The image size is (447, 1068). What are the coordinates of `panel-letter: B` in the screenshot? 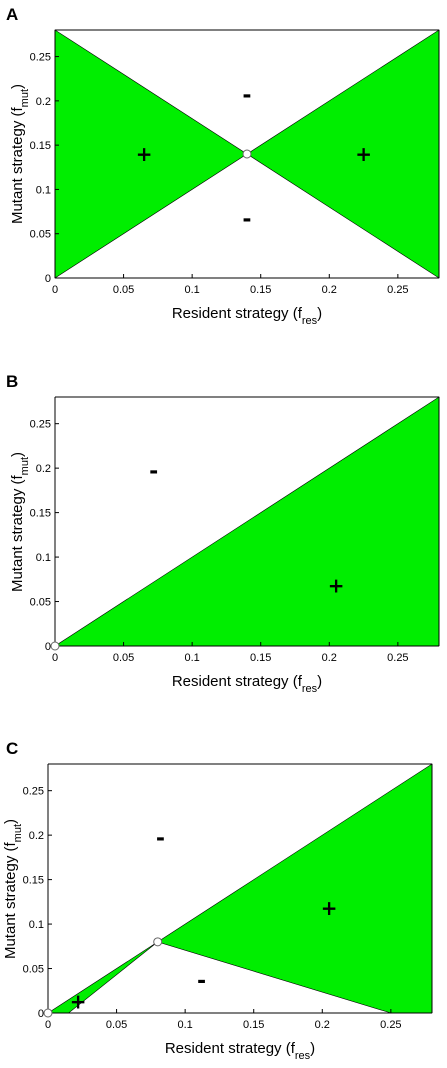 It's located at (12, 381).